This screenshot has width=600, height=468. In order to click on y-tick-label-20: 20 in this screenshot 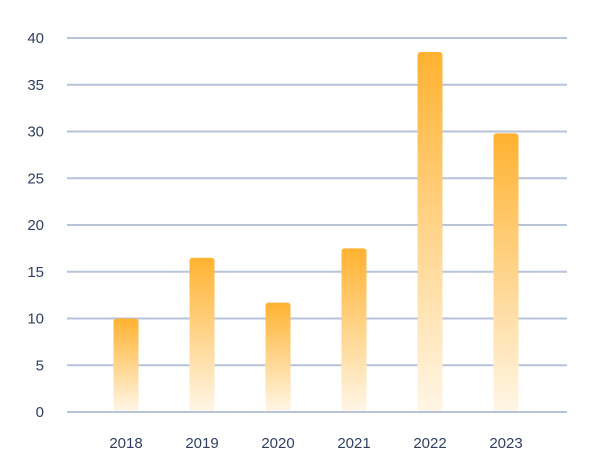, I will do `click(35, 225)`.